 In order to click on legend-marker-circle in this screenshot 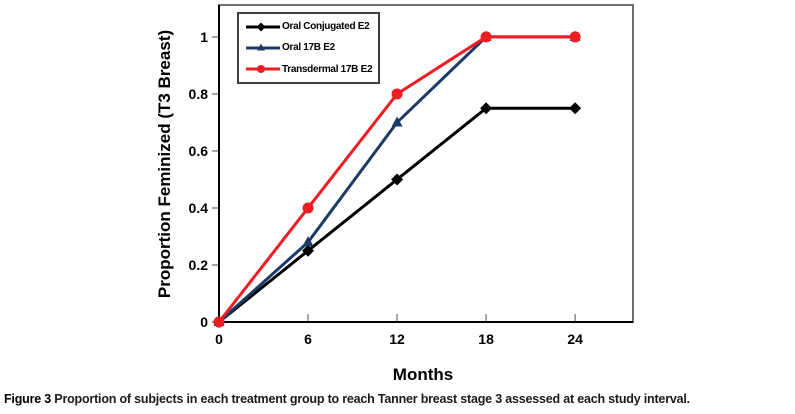, I will do `click(261, 69)`.